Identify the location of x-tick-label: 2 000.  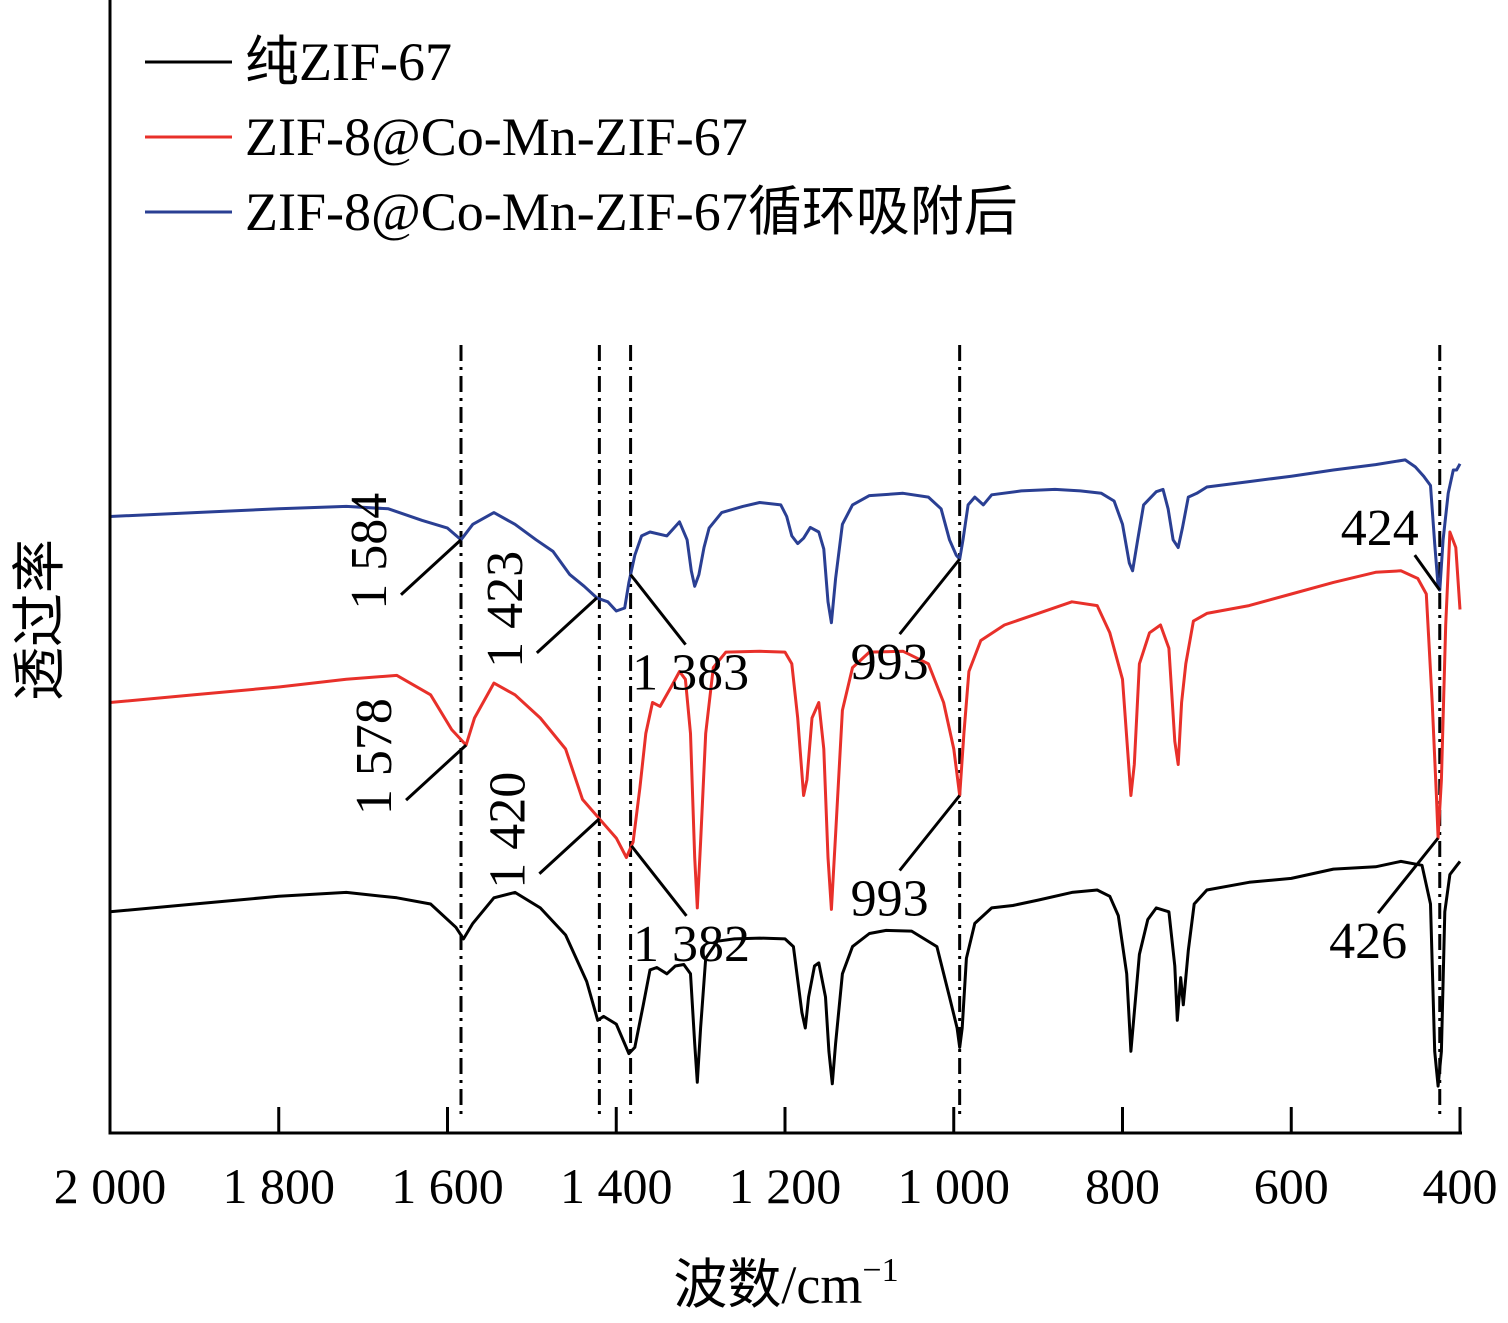
(110, 1186).